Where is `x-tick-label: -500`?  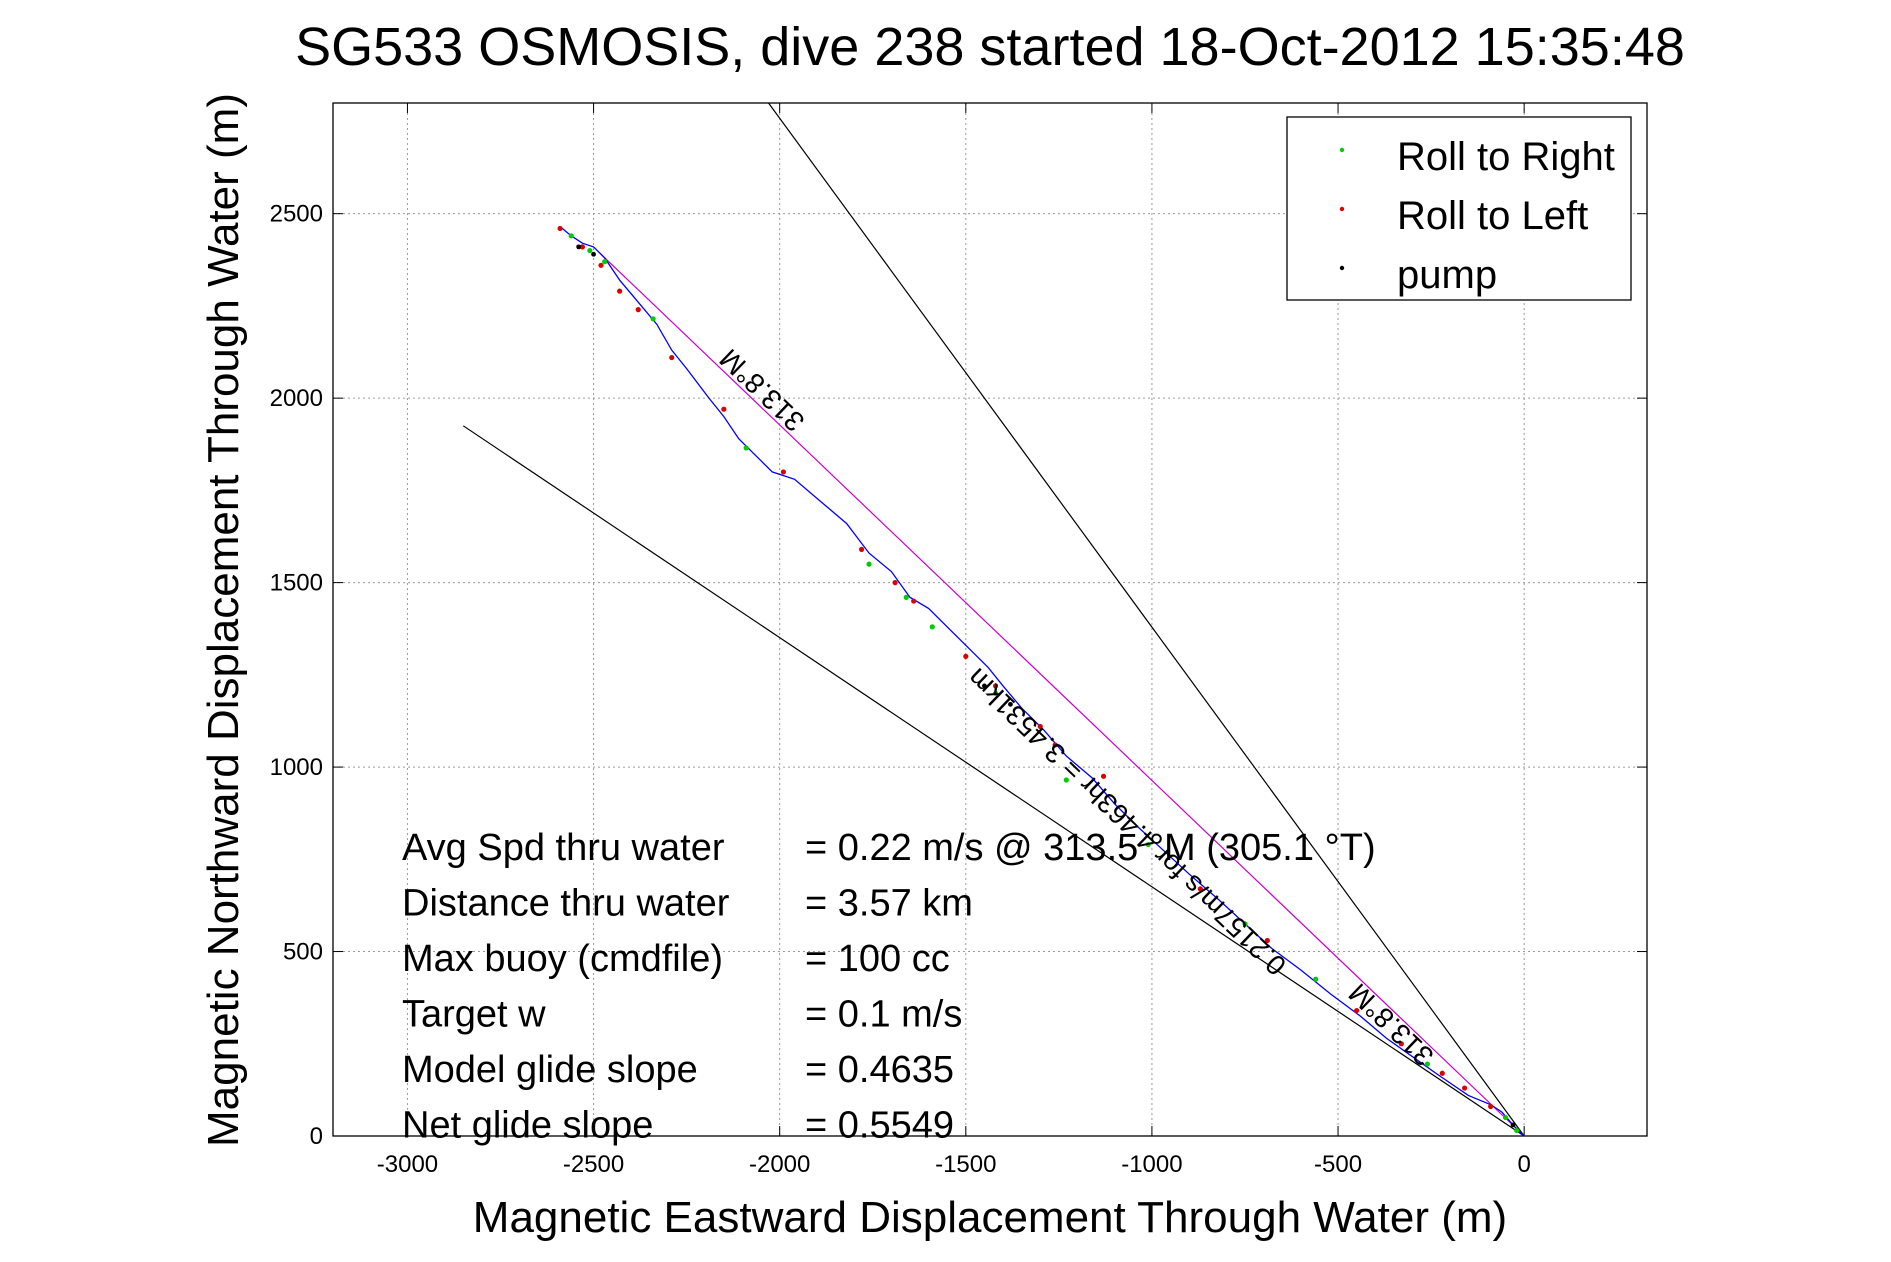 x-tick-label: -500 is located at coordinates (1338, 1164).